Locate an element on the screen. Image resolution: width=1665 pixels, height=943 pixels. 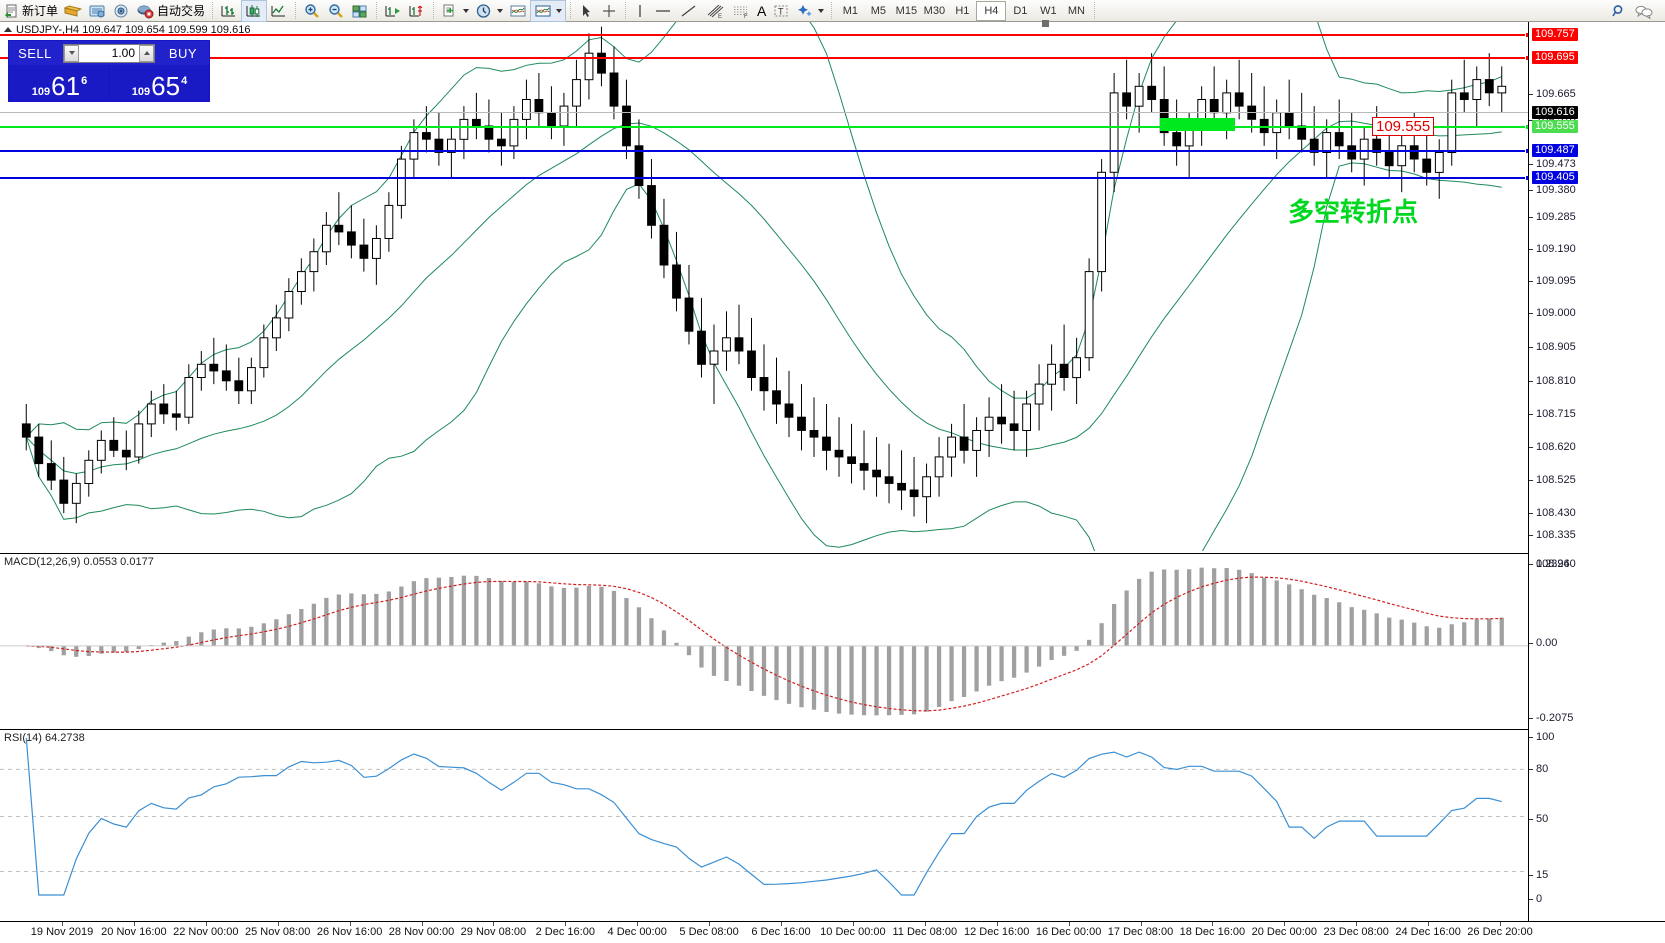
trendline-button is located at coordinates (689, 11).